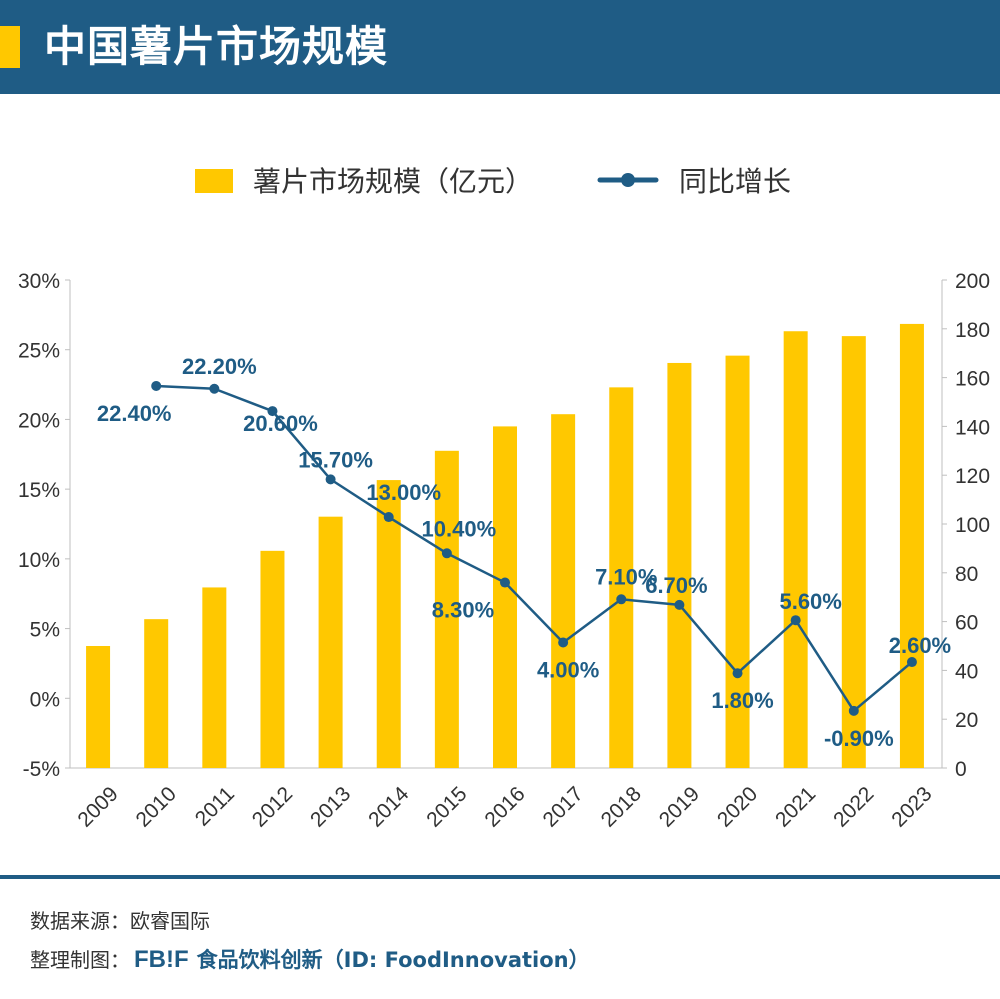 Image resolution: width=1000 pixels, height=999 pixels. I want to click on right-tick-label: 60, so click(966, 623).